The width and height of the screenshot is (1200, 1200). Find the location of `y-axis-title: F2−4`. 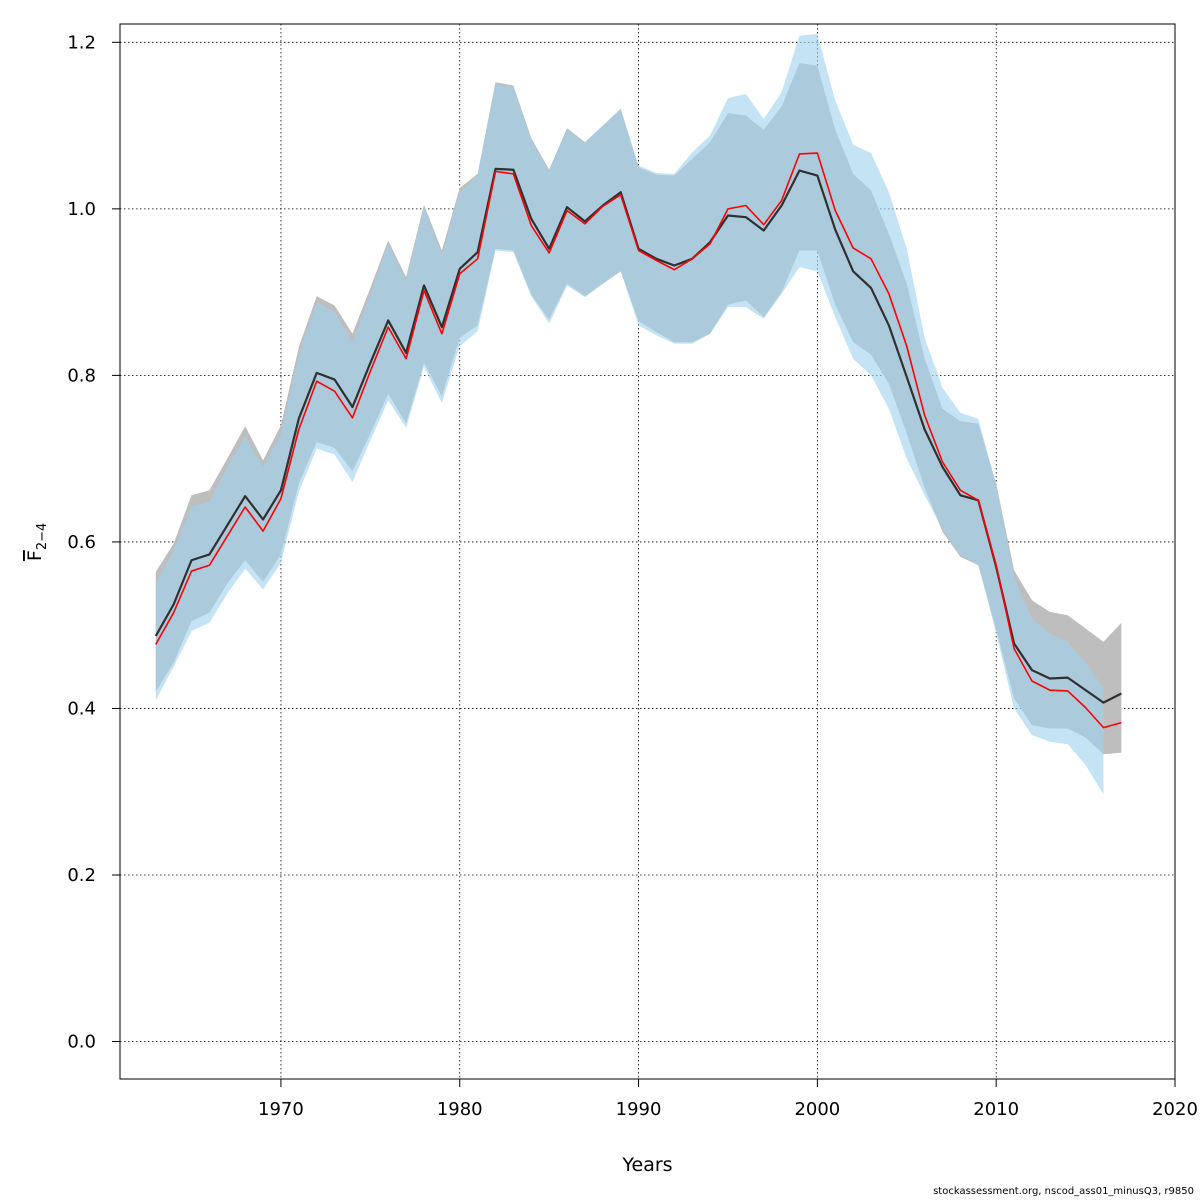

y-axis-title: F2−4 is located at coordinates (37, 542).